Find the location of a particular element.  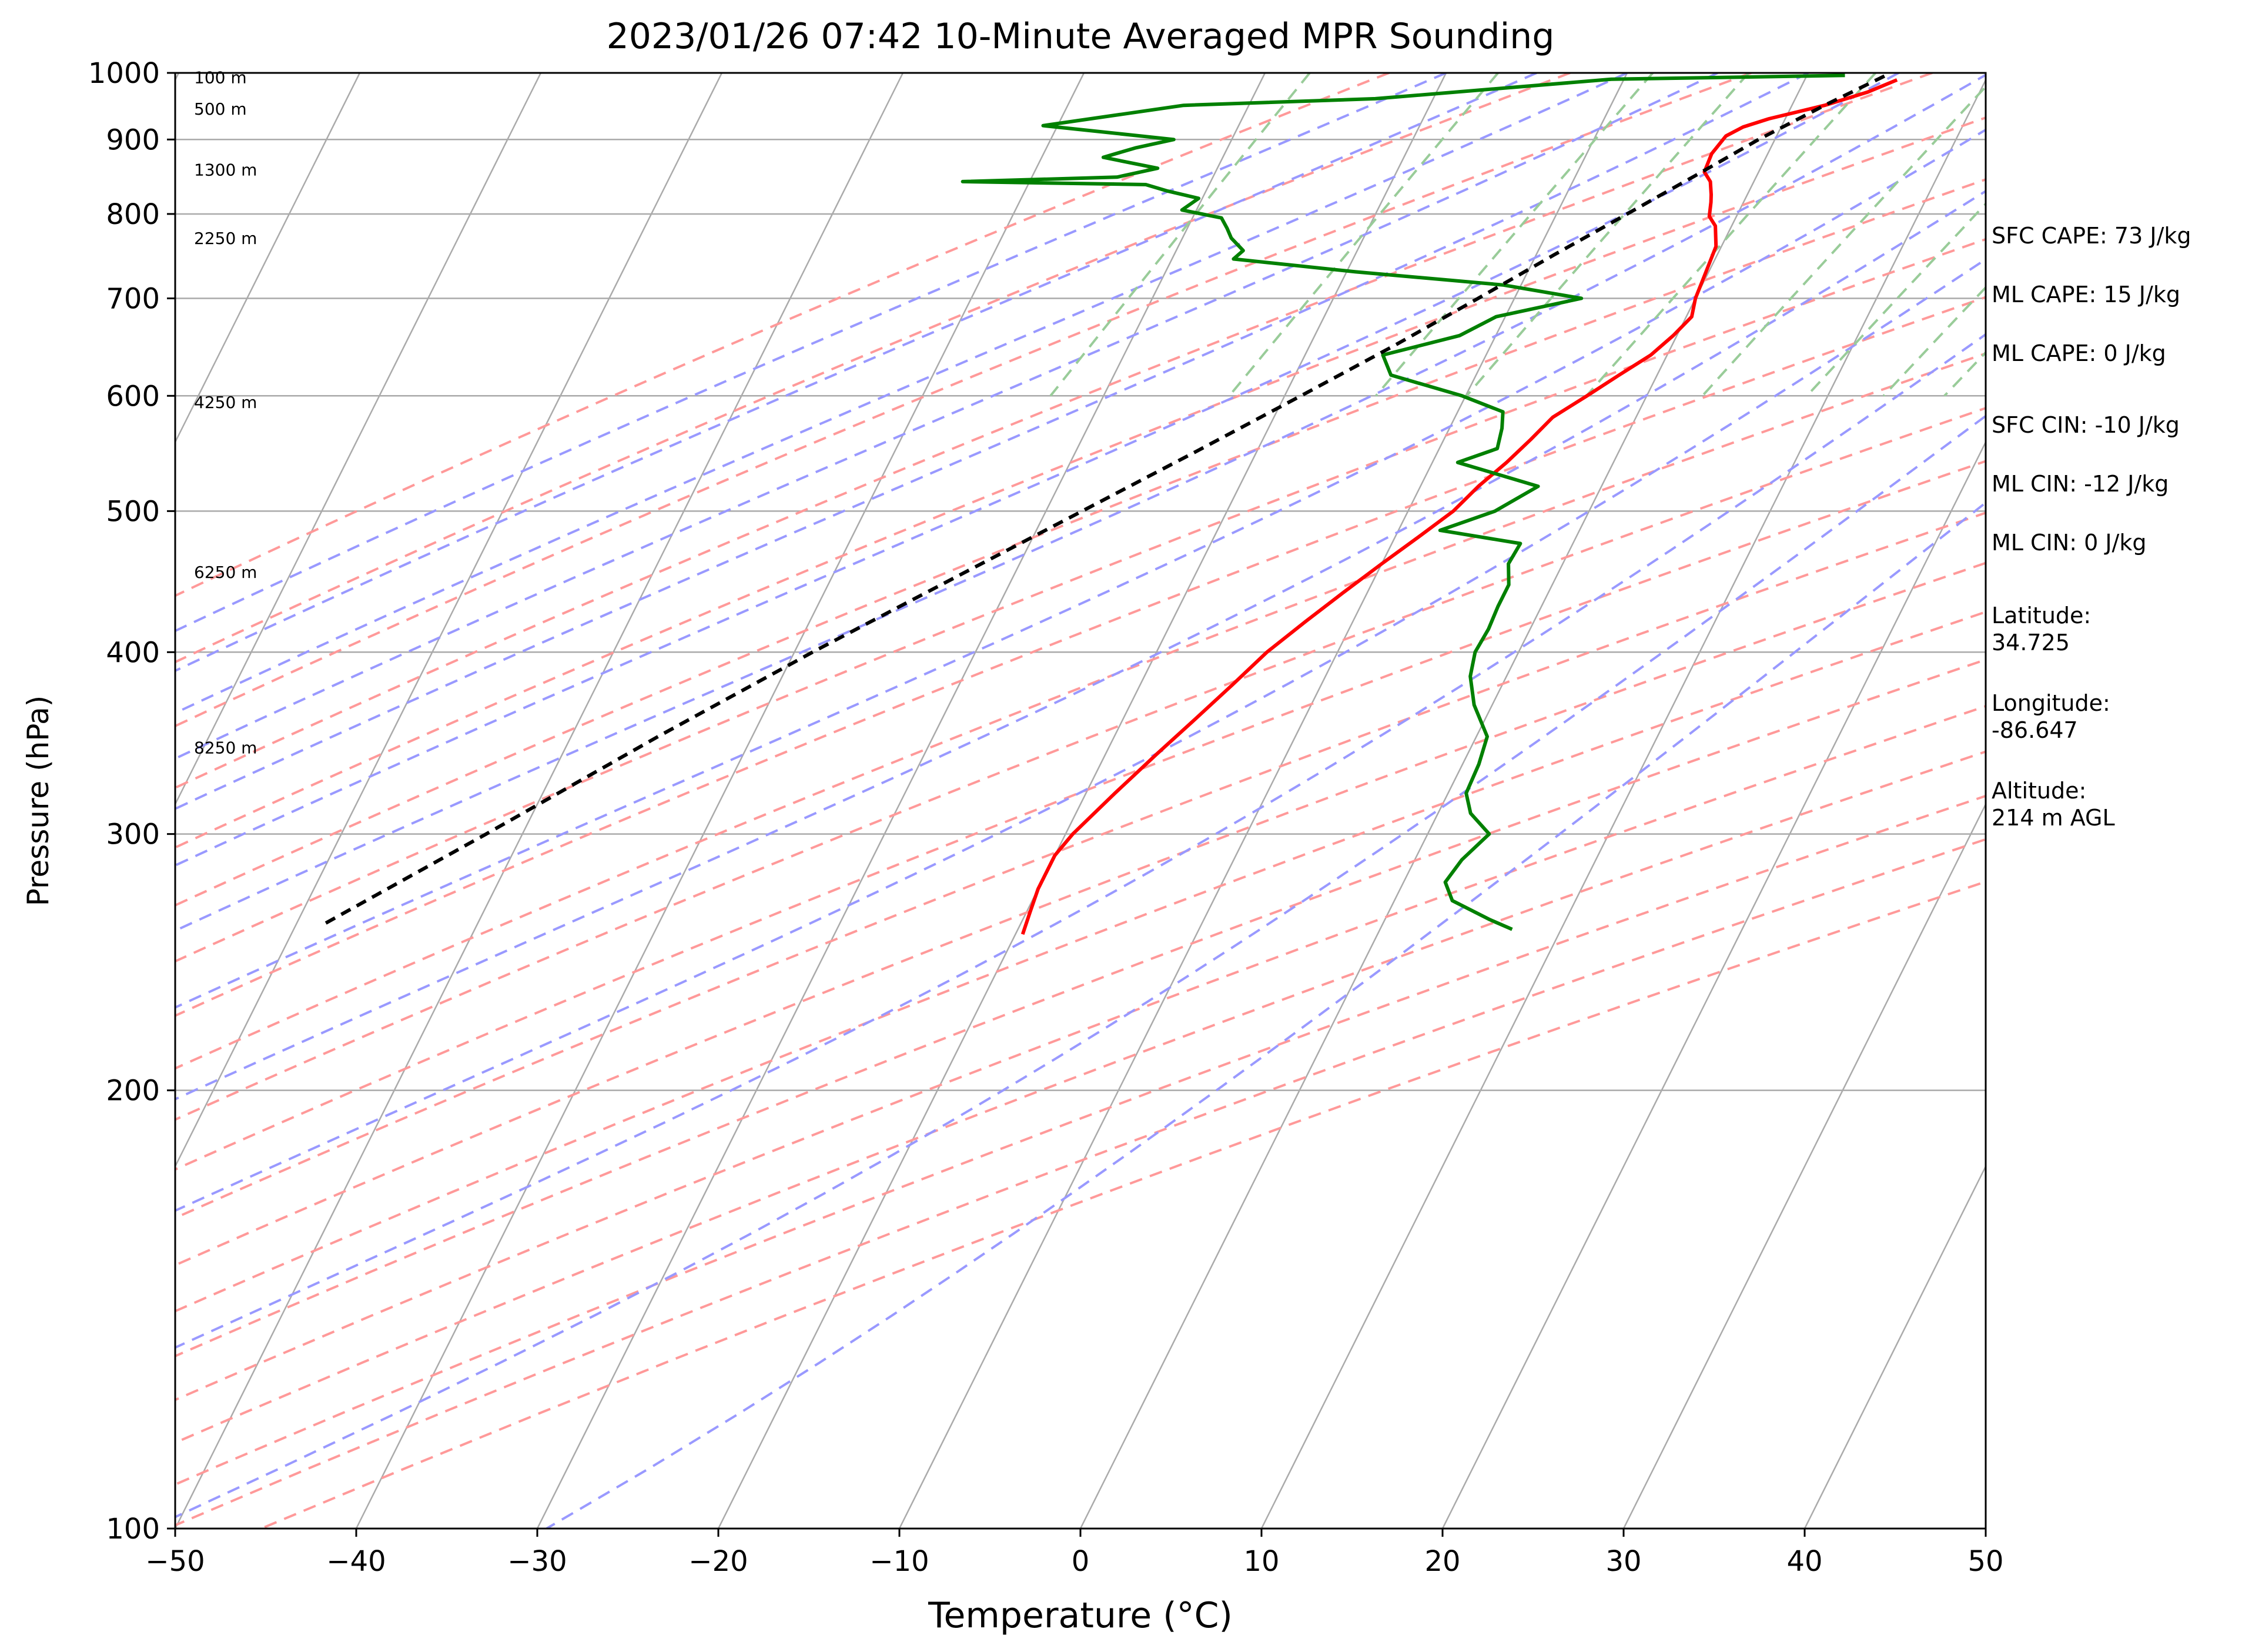

y-tick-label: 400 is located at coordinates (133, 653).